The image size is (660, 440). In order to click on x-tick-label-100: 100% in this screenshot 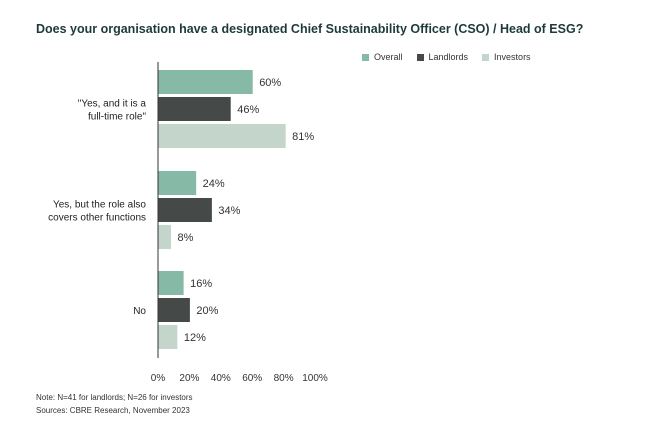, I will do `click(315, 378)`.